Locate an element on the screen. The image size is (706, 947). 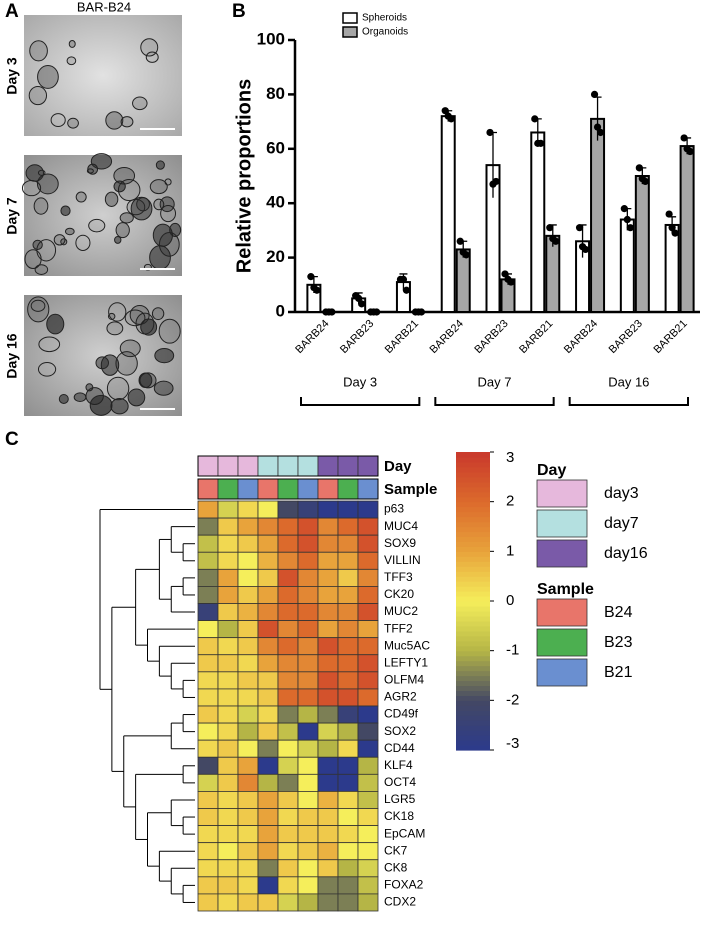
image-title: BAR-B24 is located at coordinates (104, 7).